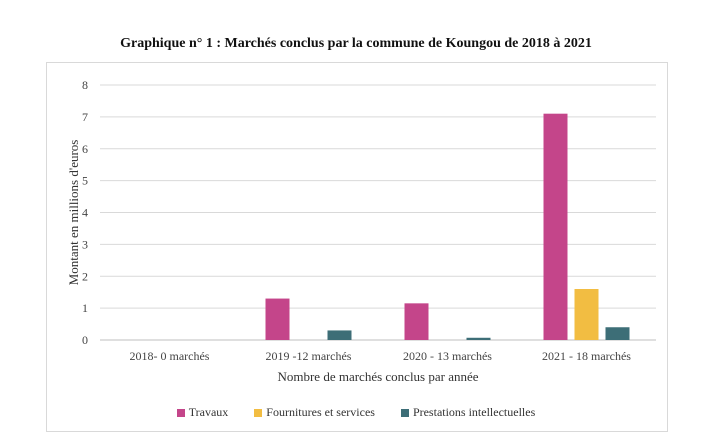 The width and height of the screenshot is (712, 440). I want to click on legend-label: Fournitures et services, so click(320, 412).